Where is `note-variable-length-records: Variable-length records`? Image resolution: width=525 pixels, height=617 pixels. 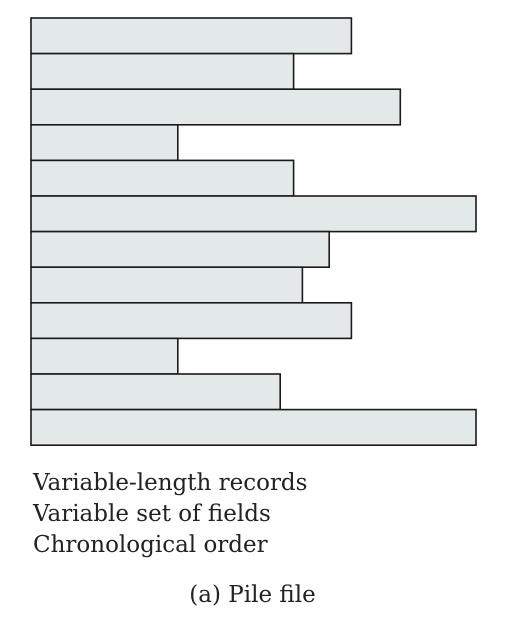
note-variable-length-records: Variable-length records is located at coordinates (170, 483).